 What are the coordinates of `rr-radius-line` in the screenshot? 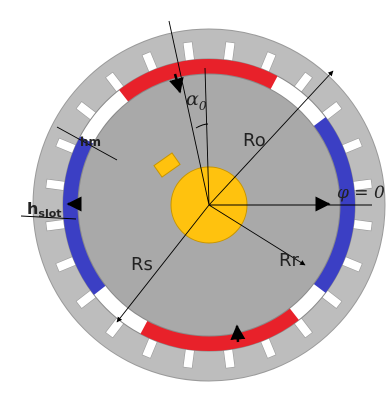 It's located at (257, 235).